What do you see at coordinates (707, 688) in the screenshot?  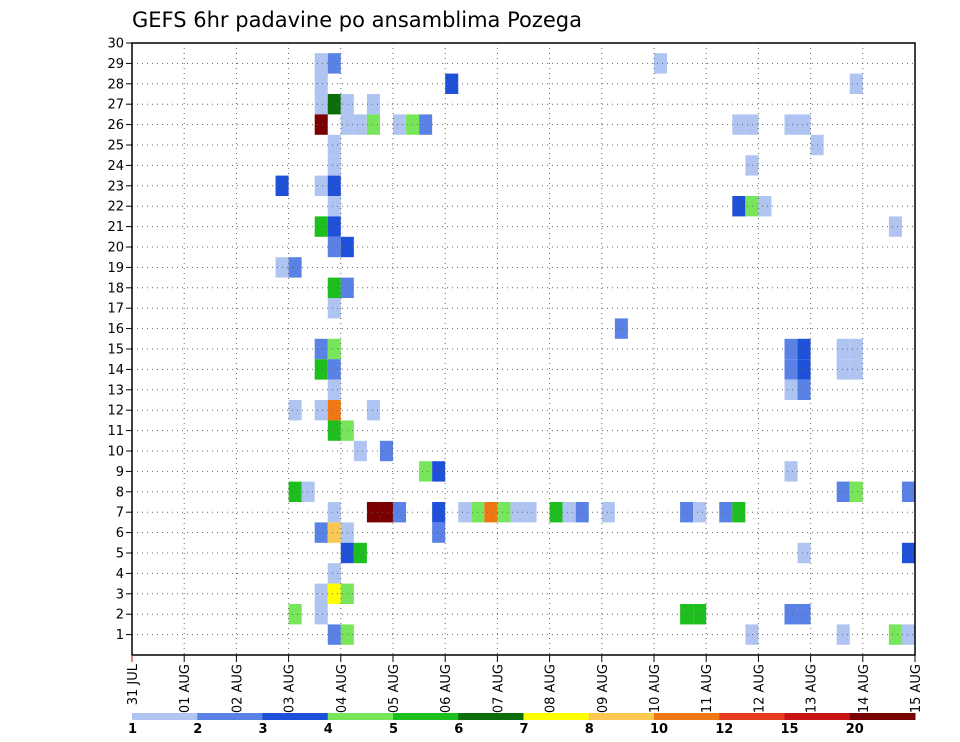 I see `x-tick-label: 11 AUG` at bounding box center [707, 688].